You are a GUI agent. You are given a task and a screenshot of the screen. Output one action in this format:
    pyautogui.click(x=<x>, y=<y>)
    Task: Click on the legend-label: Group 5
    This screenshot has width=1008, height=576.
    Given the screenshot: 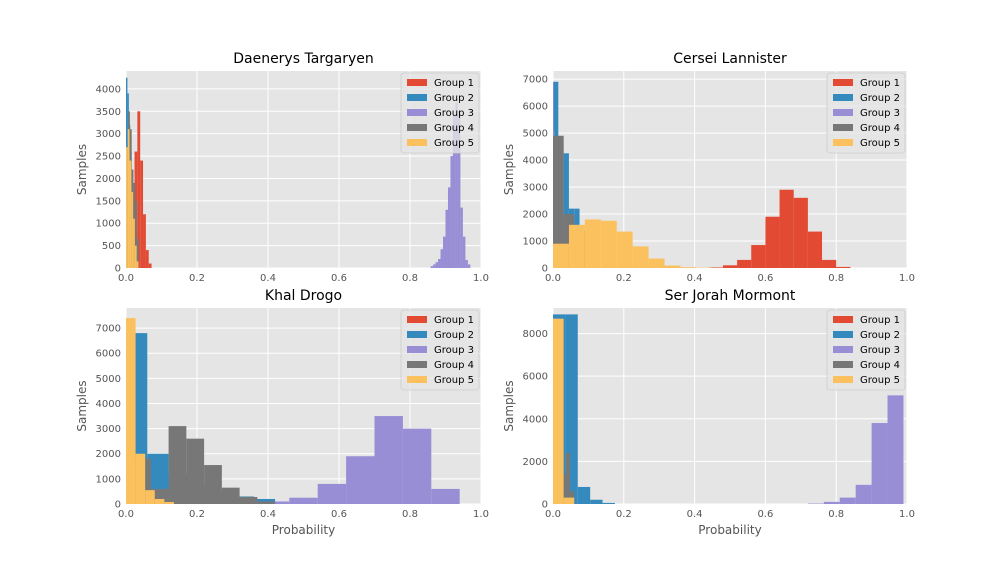 What is the action you would take?
    pyautogui.click(x=880, y=380)
    